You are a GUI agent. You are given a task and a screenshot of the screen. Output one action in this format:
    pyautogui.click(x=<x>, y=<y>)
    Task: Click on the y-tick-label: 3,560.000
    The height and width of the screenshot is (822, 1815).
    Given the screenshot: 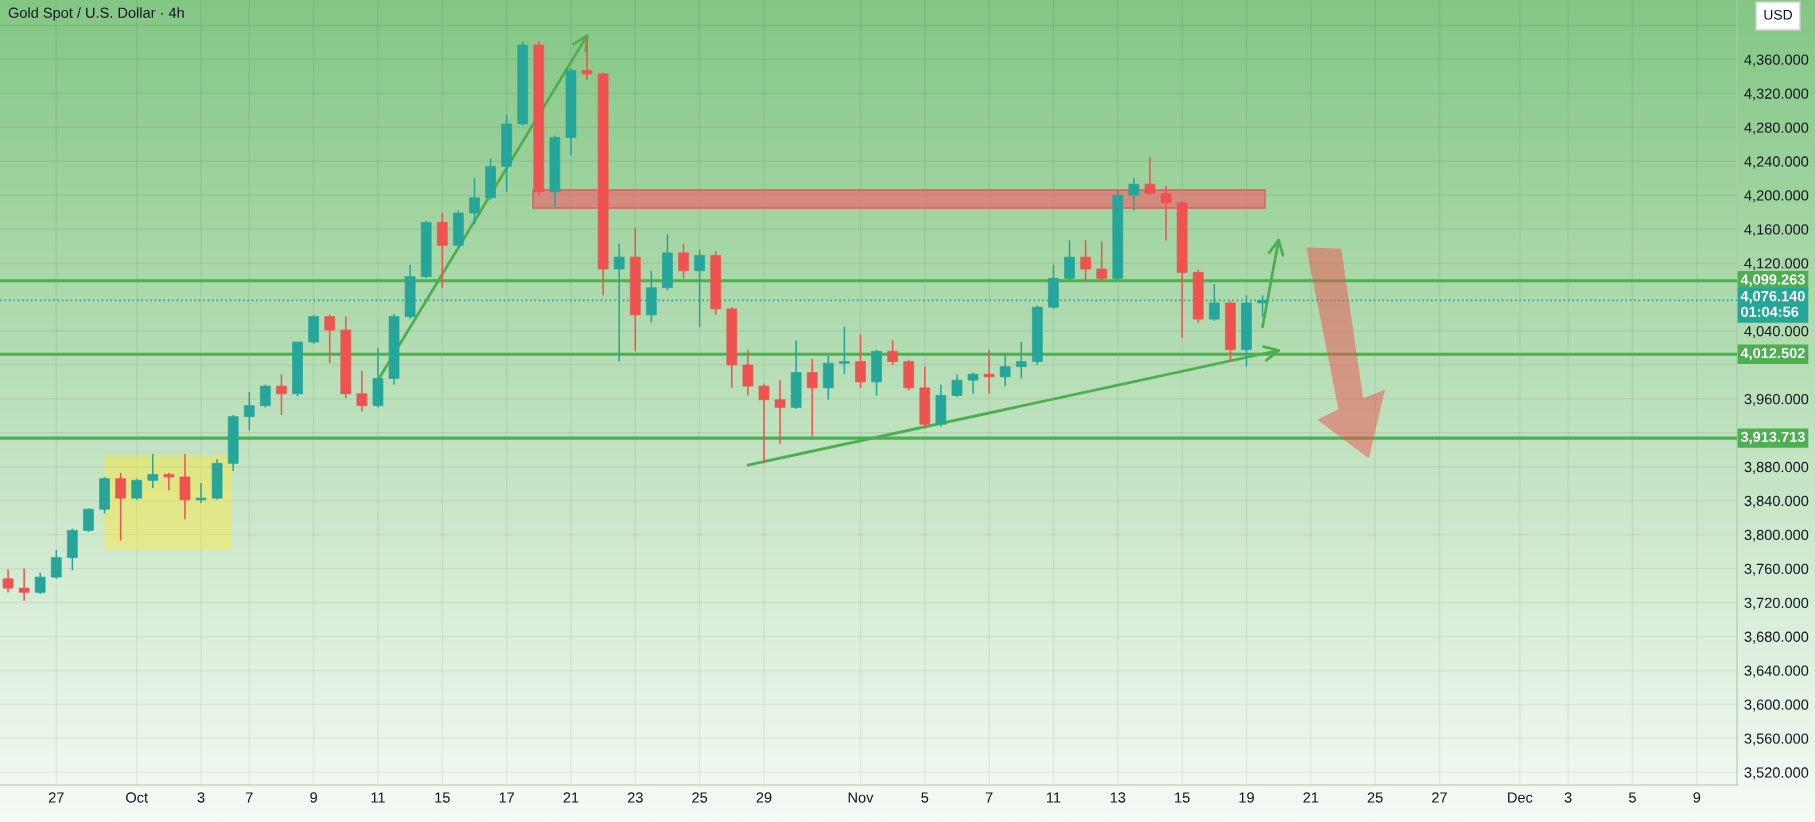 What is the action you would take?
    pyautogui.click(x=1776, y=739)
    